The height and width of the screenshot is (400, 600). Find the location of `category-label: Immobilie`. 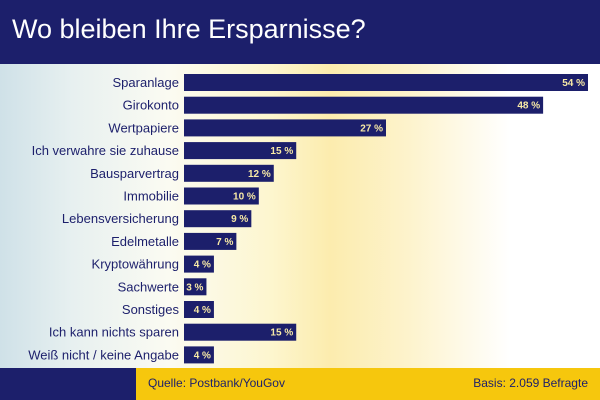

category-label: Immobilie is located at coordinates (151, 196).